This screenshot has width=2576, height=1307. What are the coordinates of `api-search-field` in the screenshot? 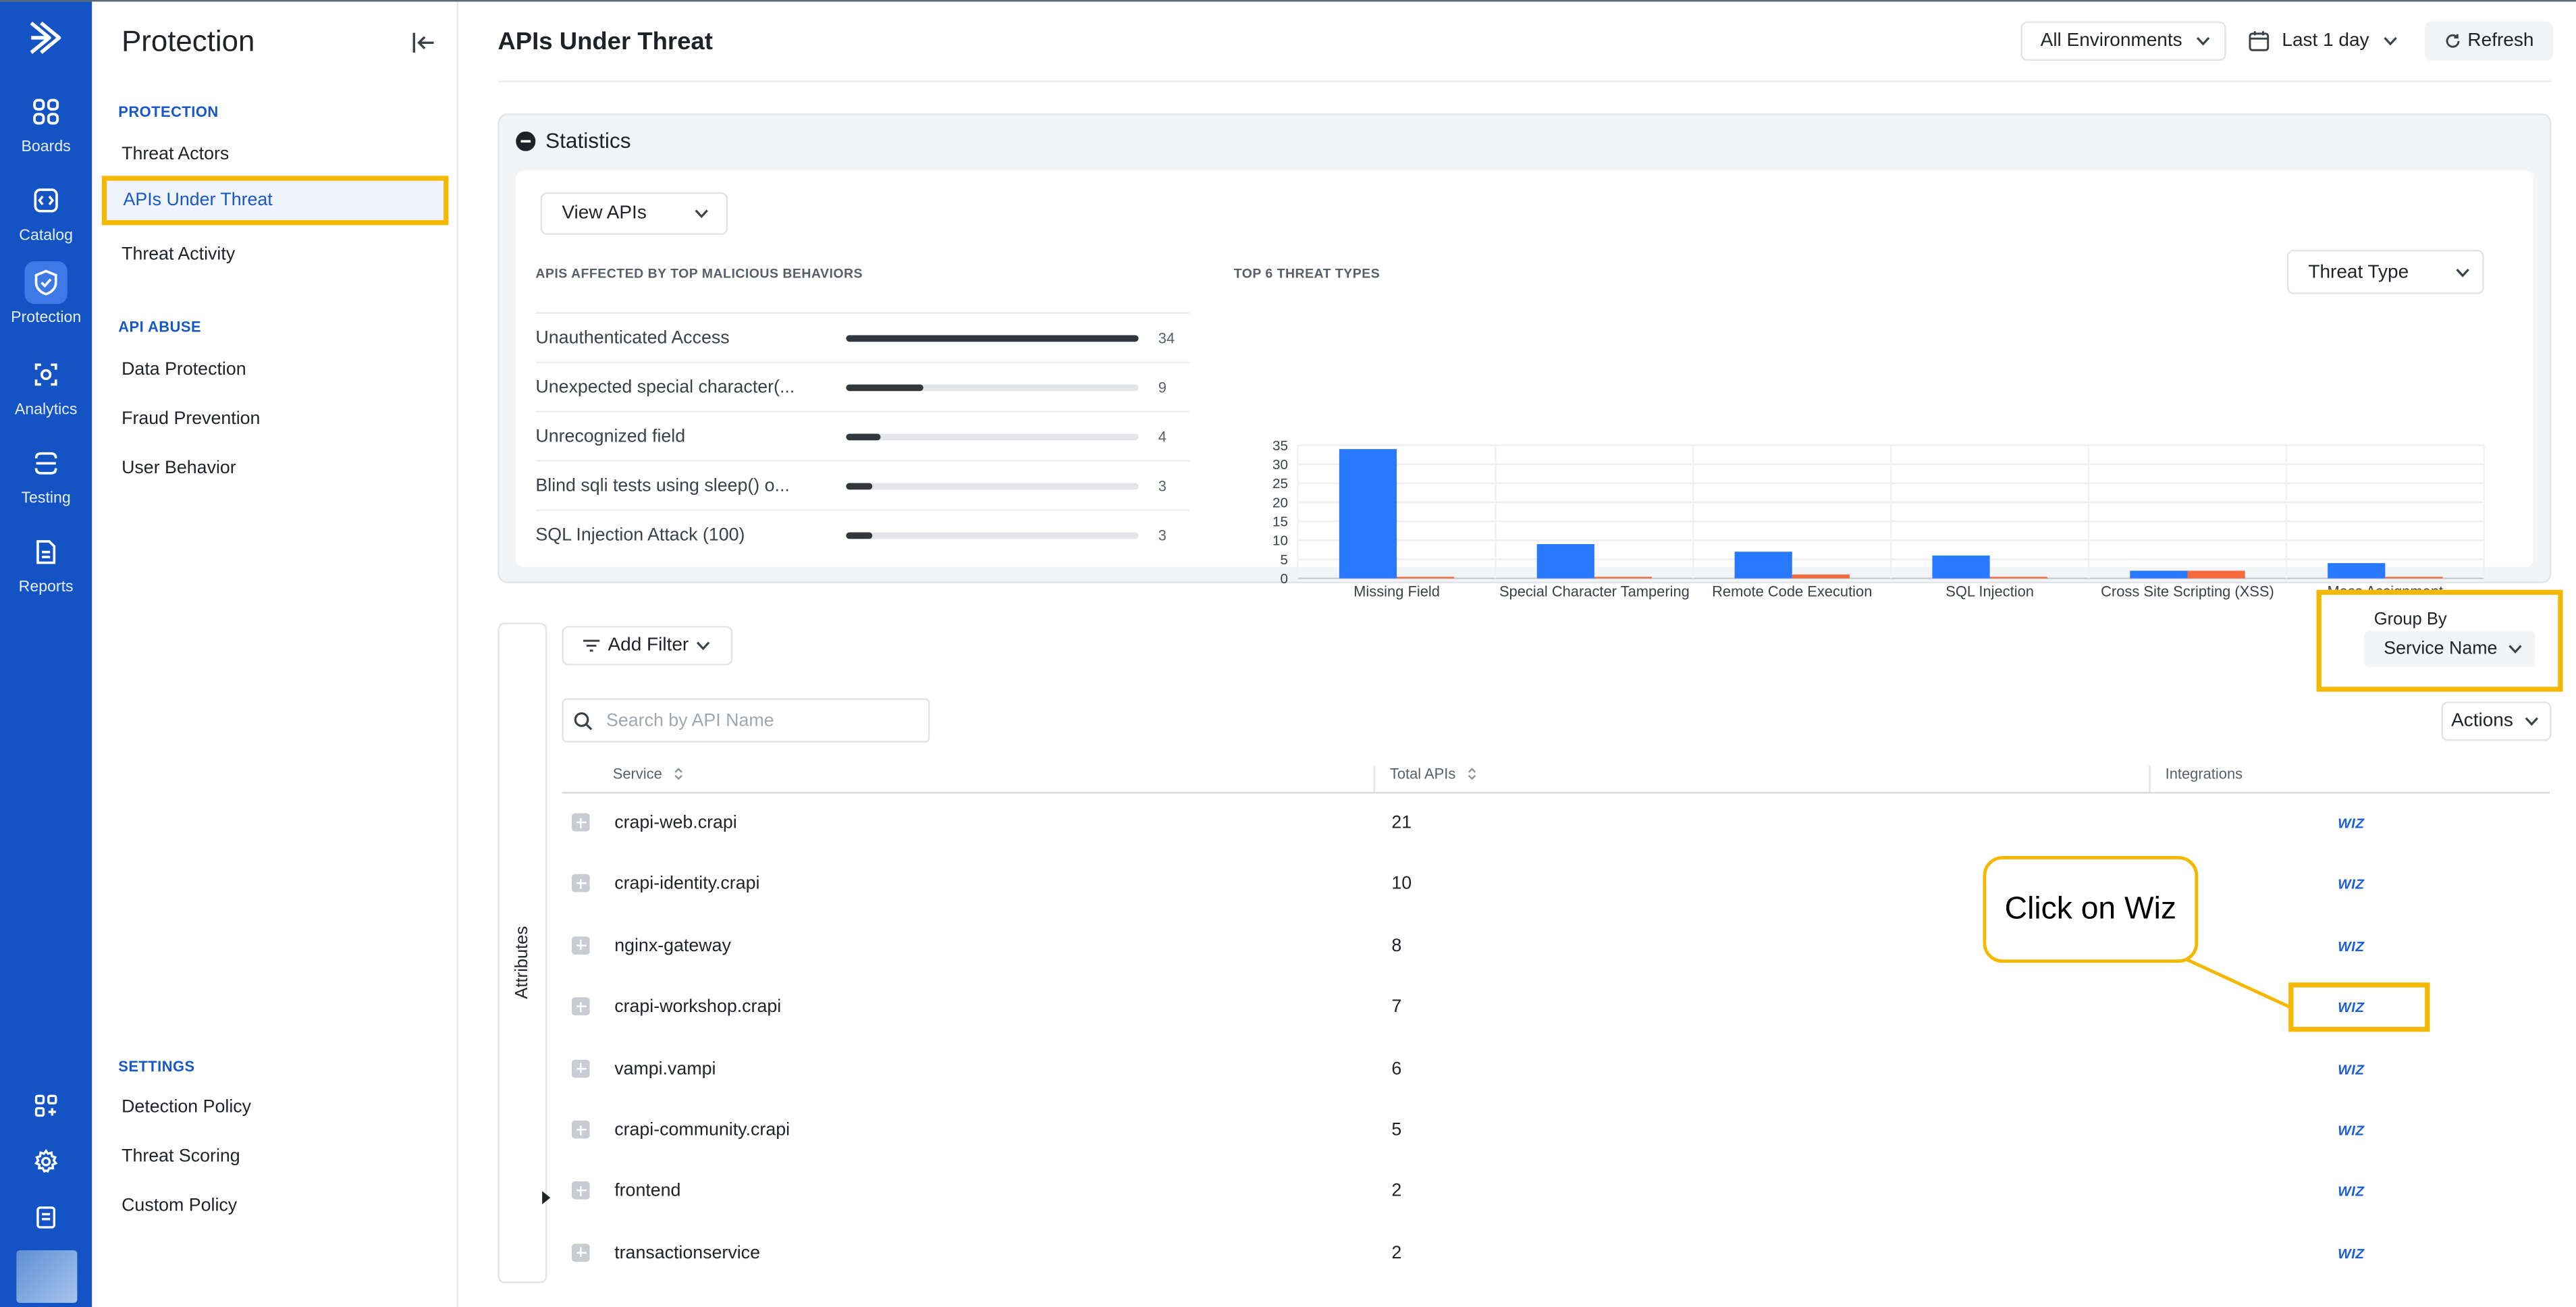 It's located at (746, 721).